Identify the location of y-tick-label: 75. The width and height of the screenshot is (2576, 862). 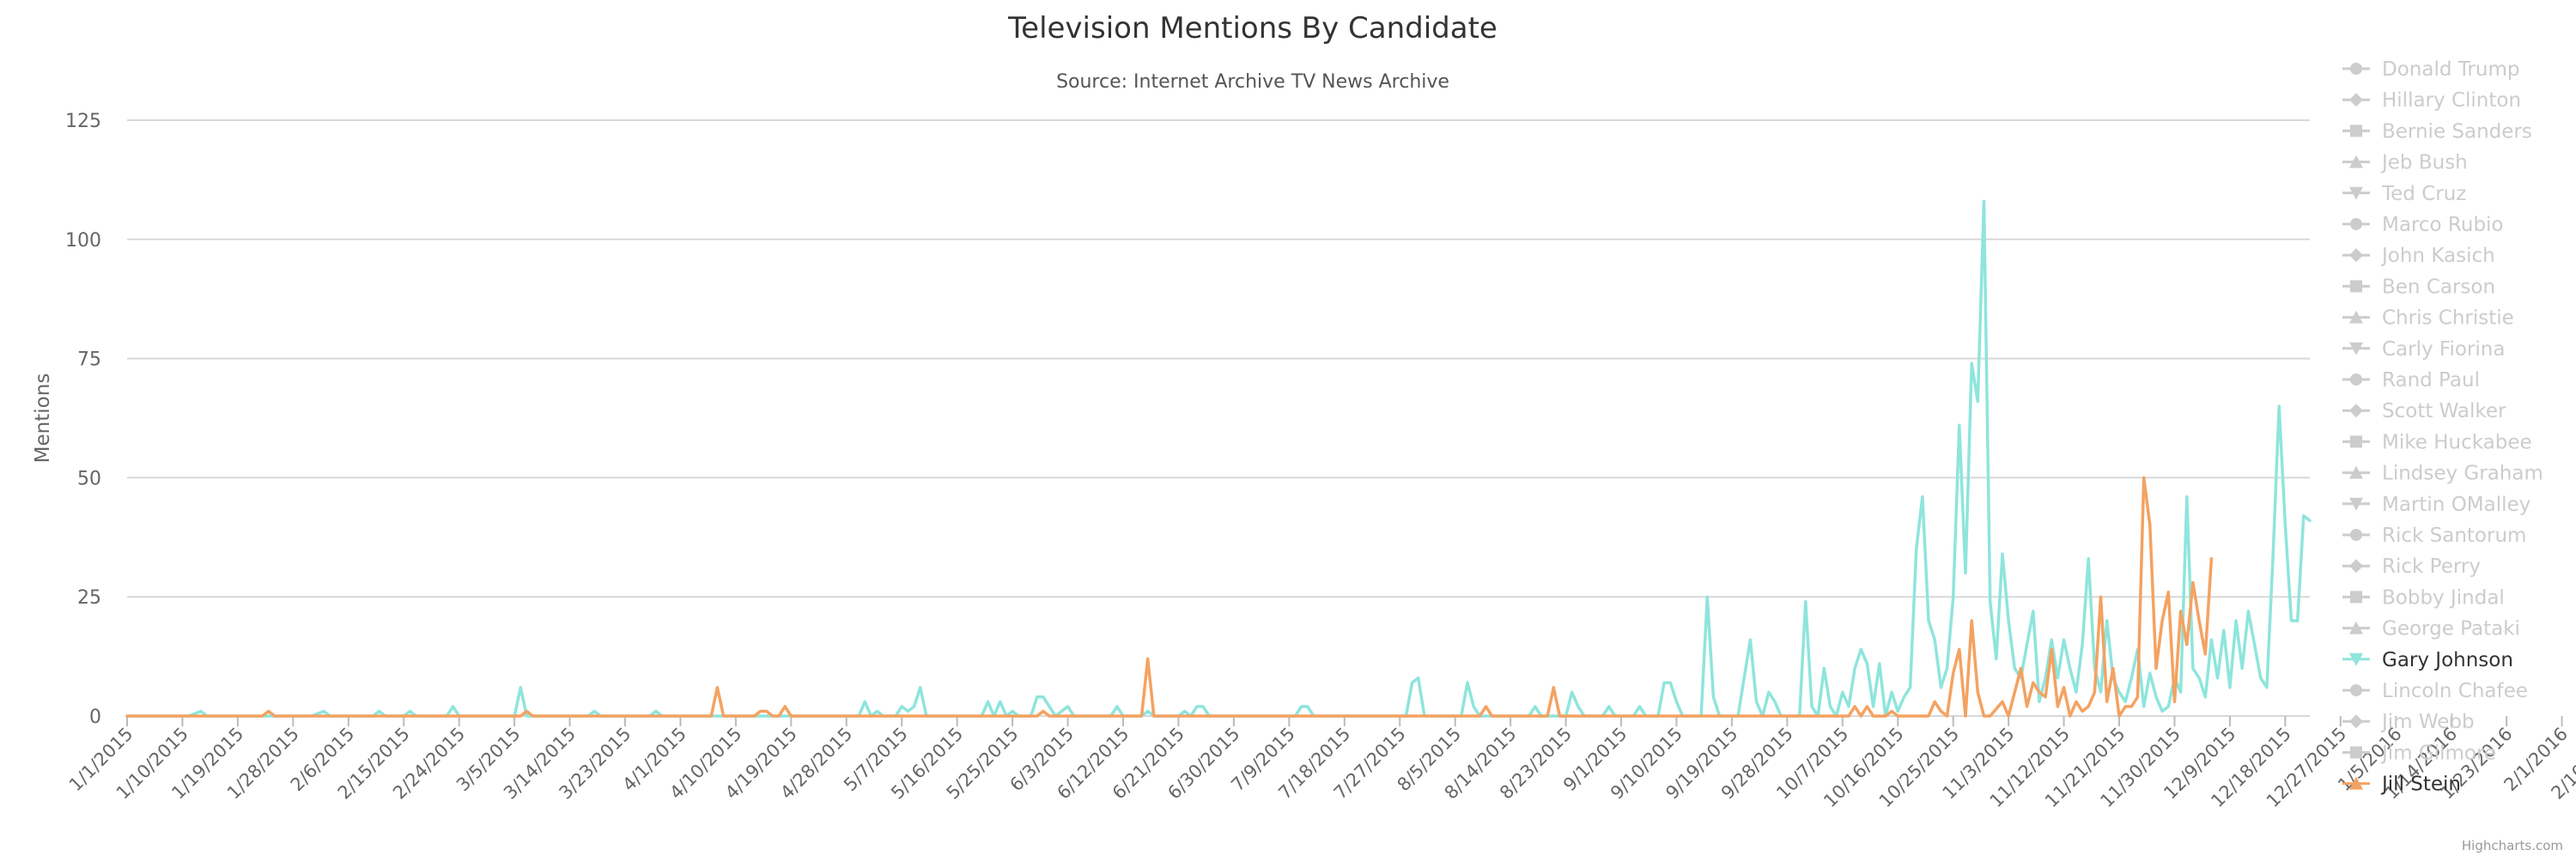
(89, 360).